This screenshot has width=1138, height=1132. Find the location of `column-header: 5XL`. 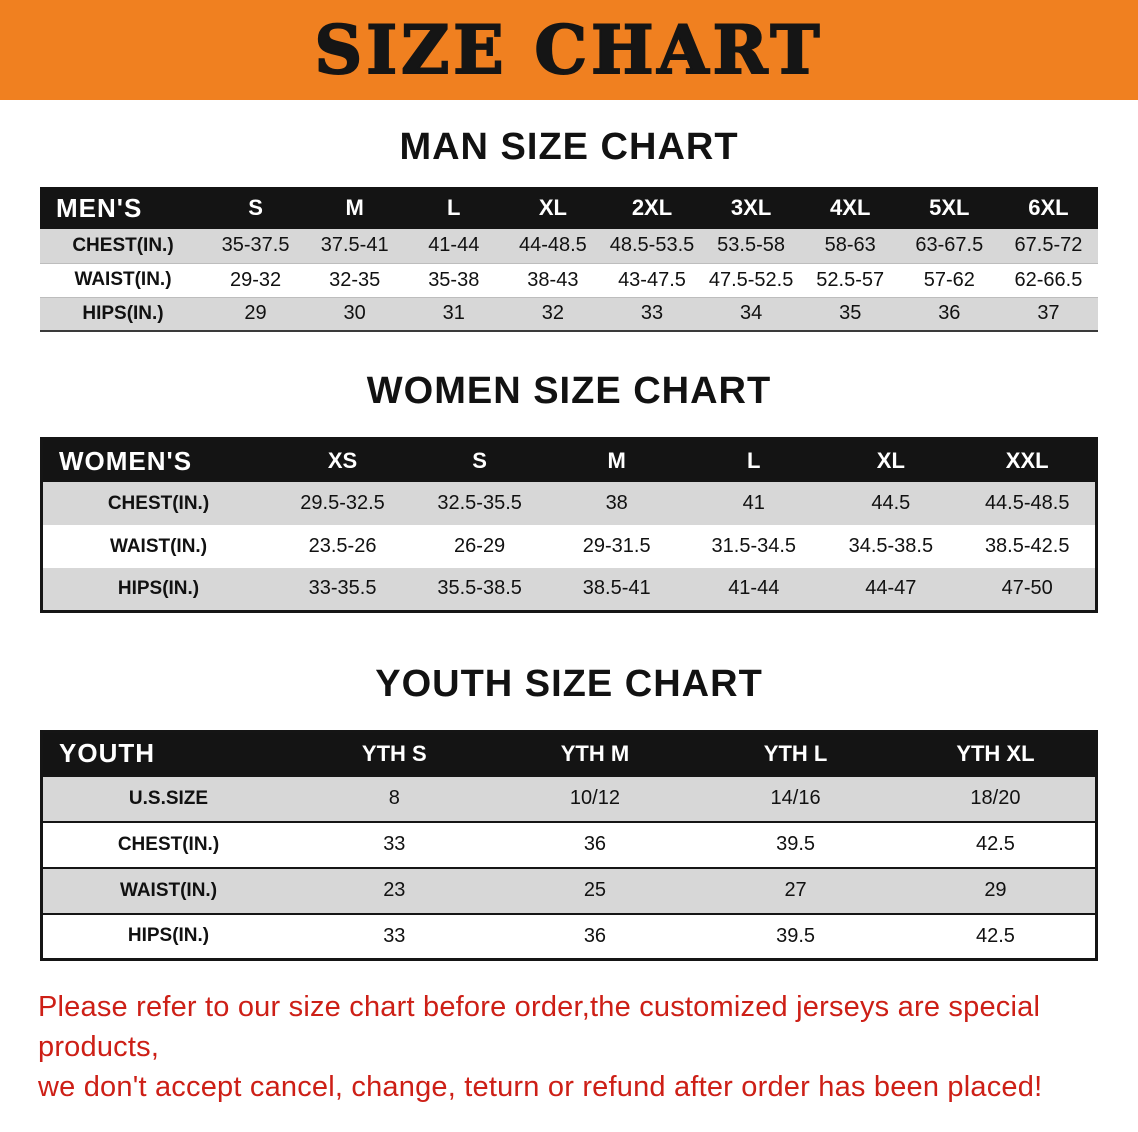

column-header: 5XL is located at coordinates (949, 207).